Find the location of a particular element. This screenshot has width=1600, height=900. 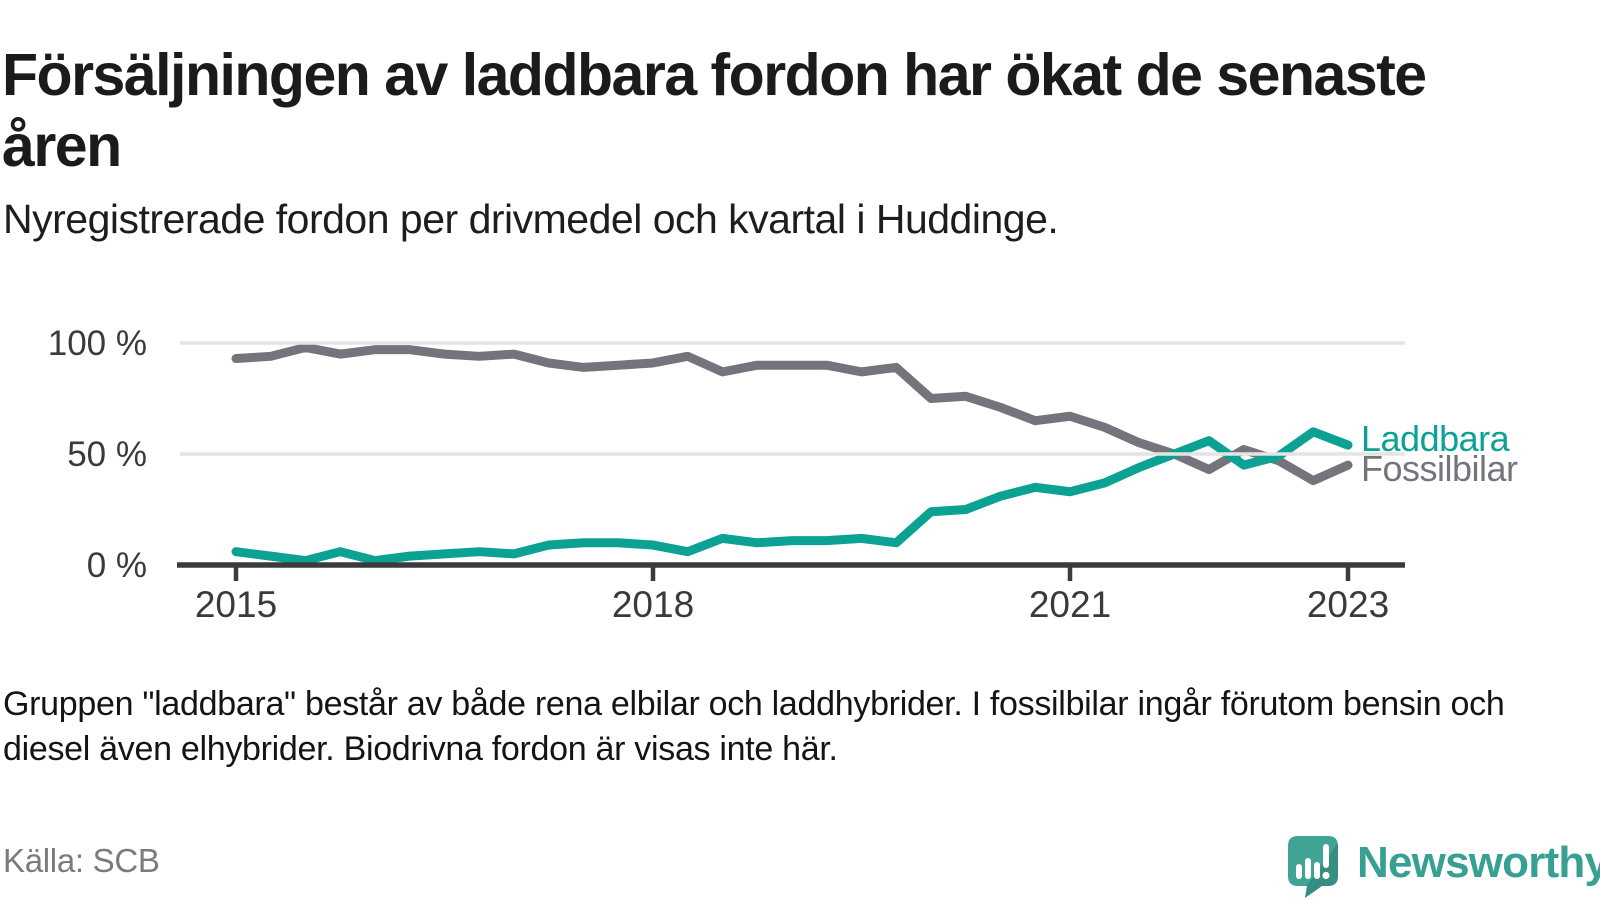

legend-label-laddbara: Laddbara is located at coordinates (1435, 438).